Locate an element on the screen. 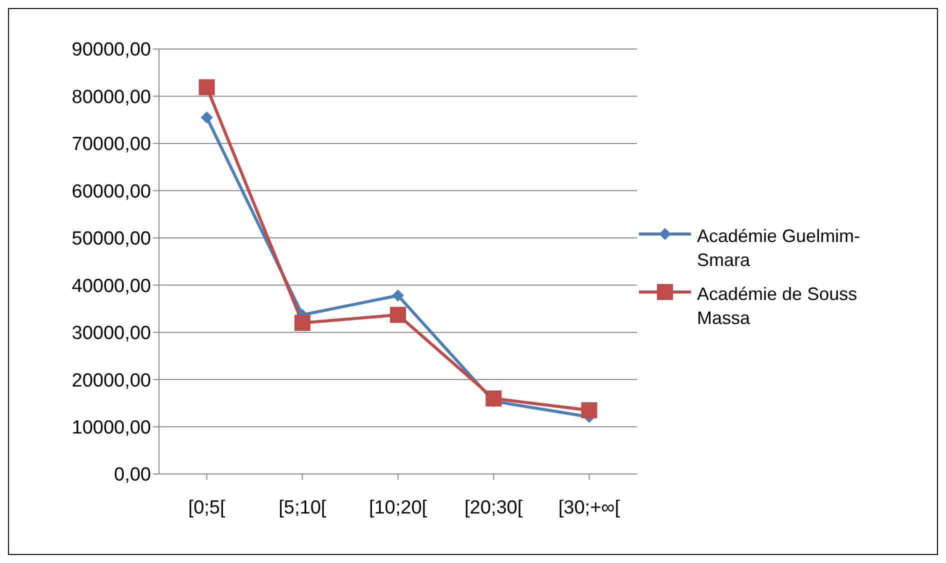 The image size is (946, 563). legend-label: Académie de Souss Massa is located at coordinates (777, 306).